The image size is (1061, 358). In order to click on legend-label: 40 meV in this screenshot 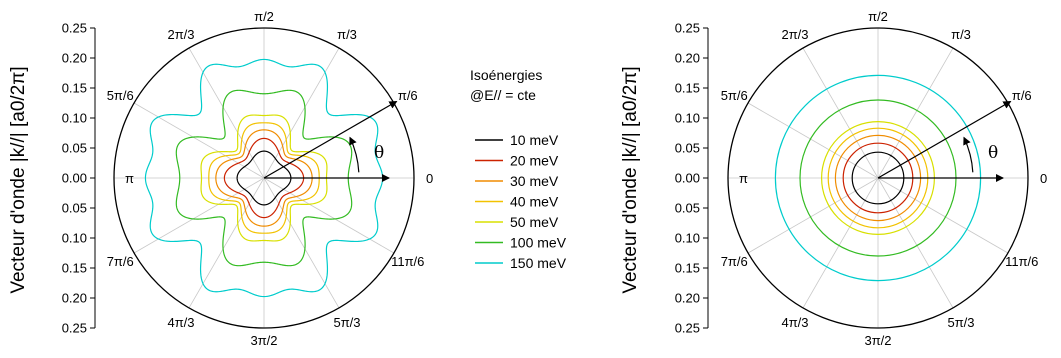, I will do `click(534, 202)`.